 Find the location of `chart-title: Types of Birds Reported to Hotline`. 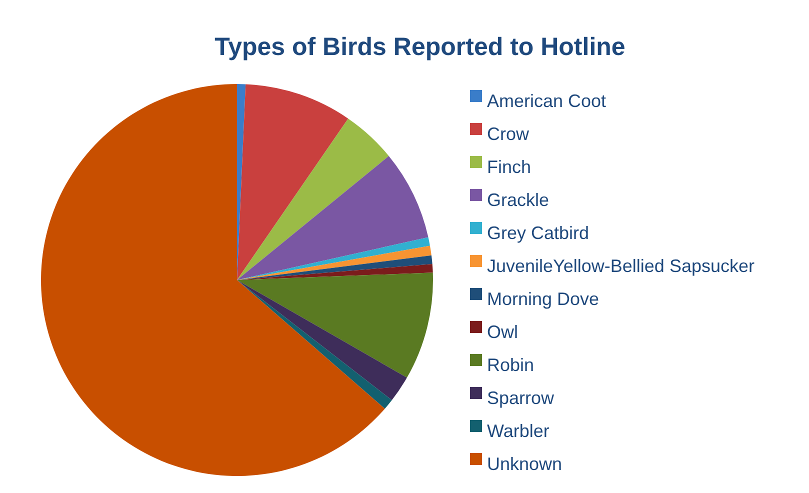

chart-title: Types of Birds Reported to Hotline is located at coordinates (420, 47).